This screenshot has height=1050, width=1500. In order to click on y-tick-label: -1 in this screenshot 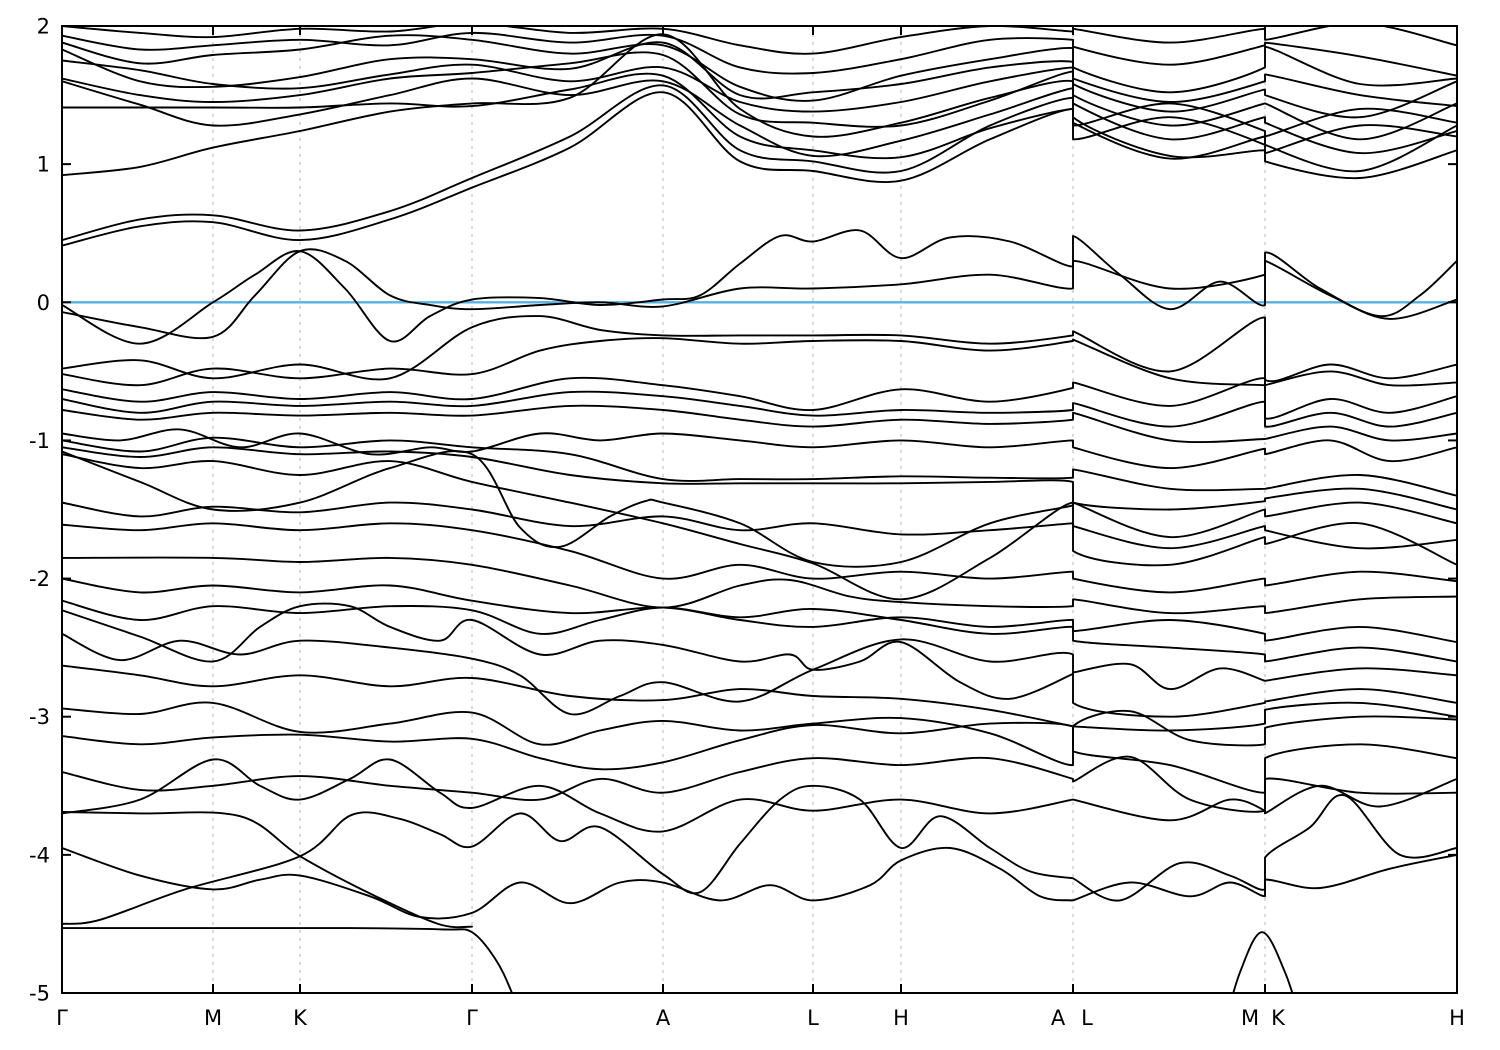, I will do `click(39, 441)`.